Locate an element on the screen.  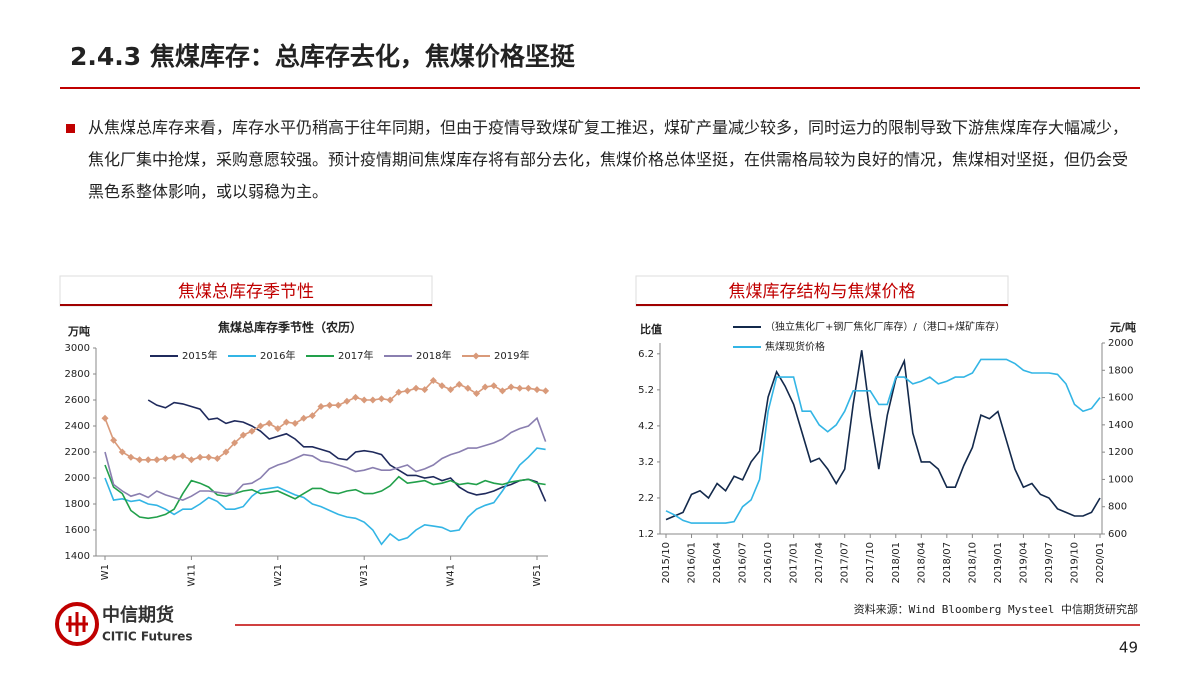
legend-label: 2016年 is located at coordinates (277, 355).